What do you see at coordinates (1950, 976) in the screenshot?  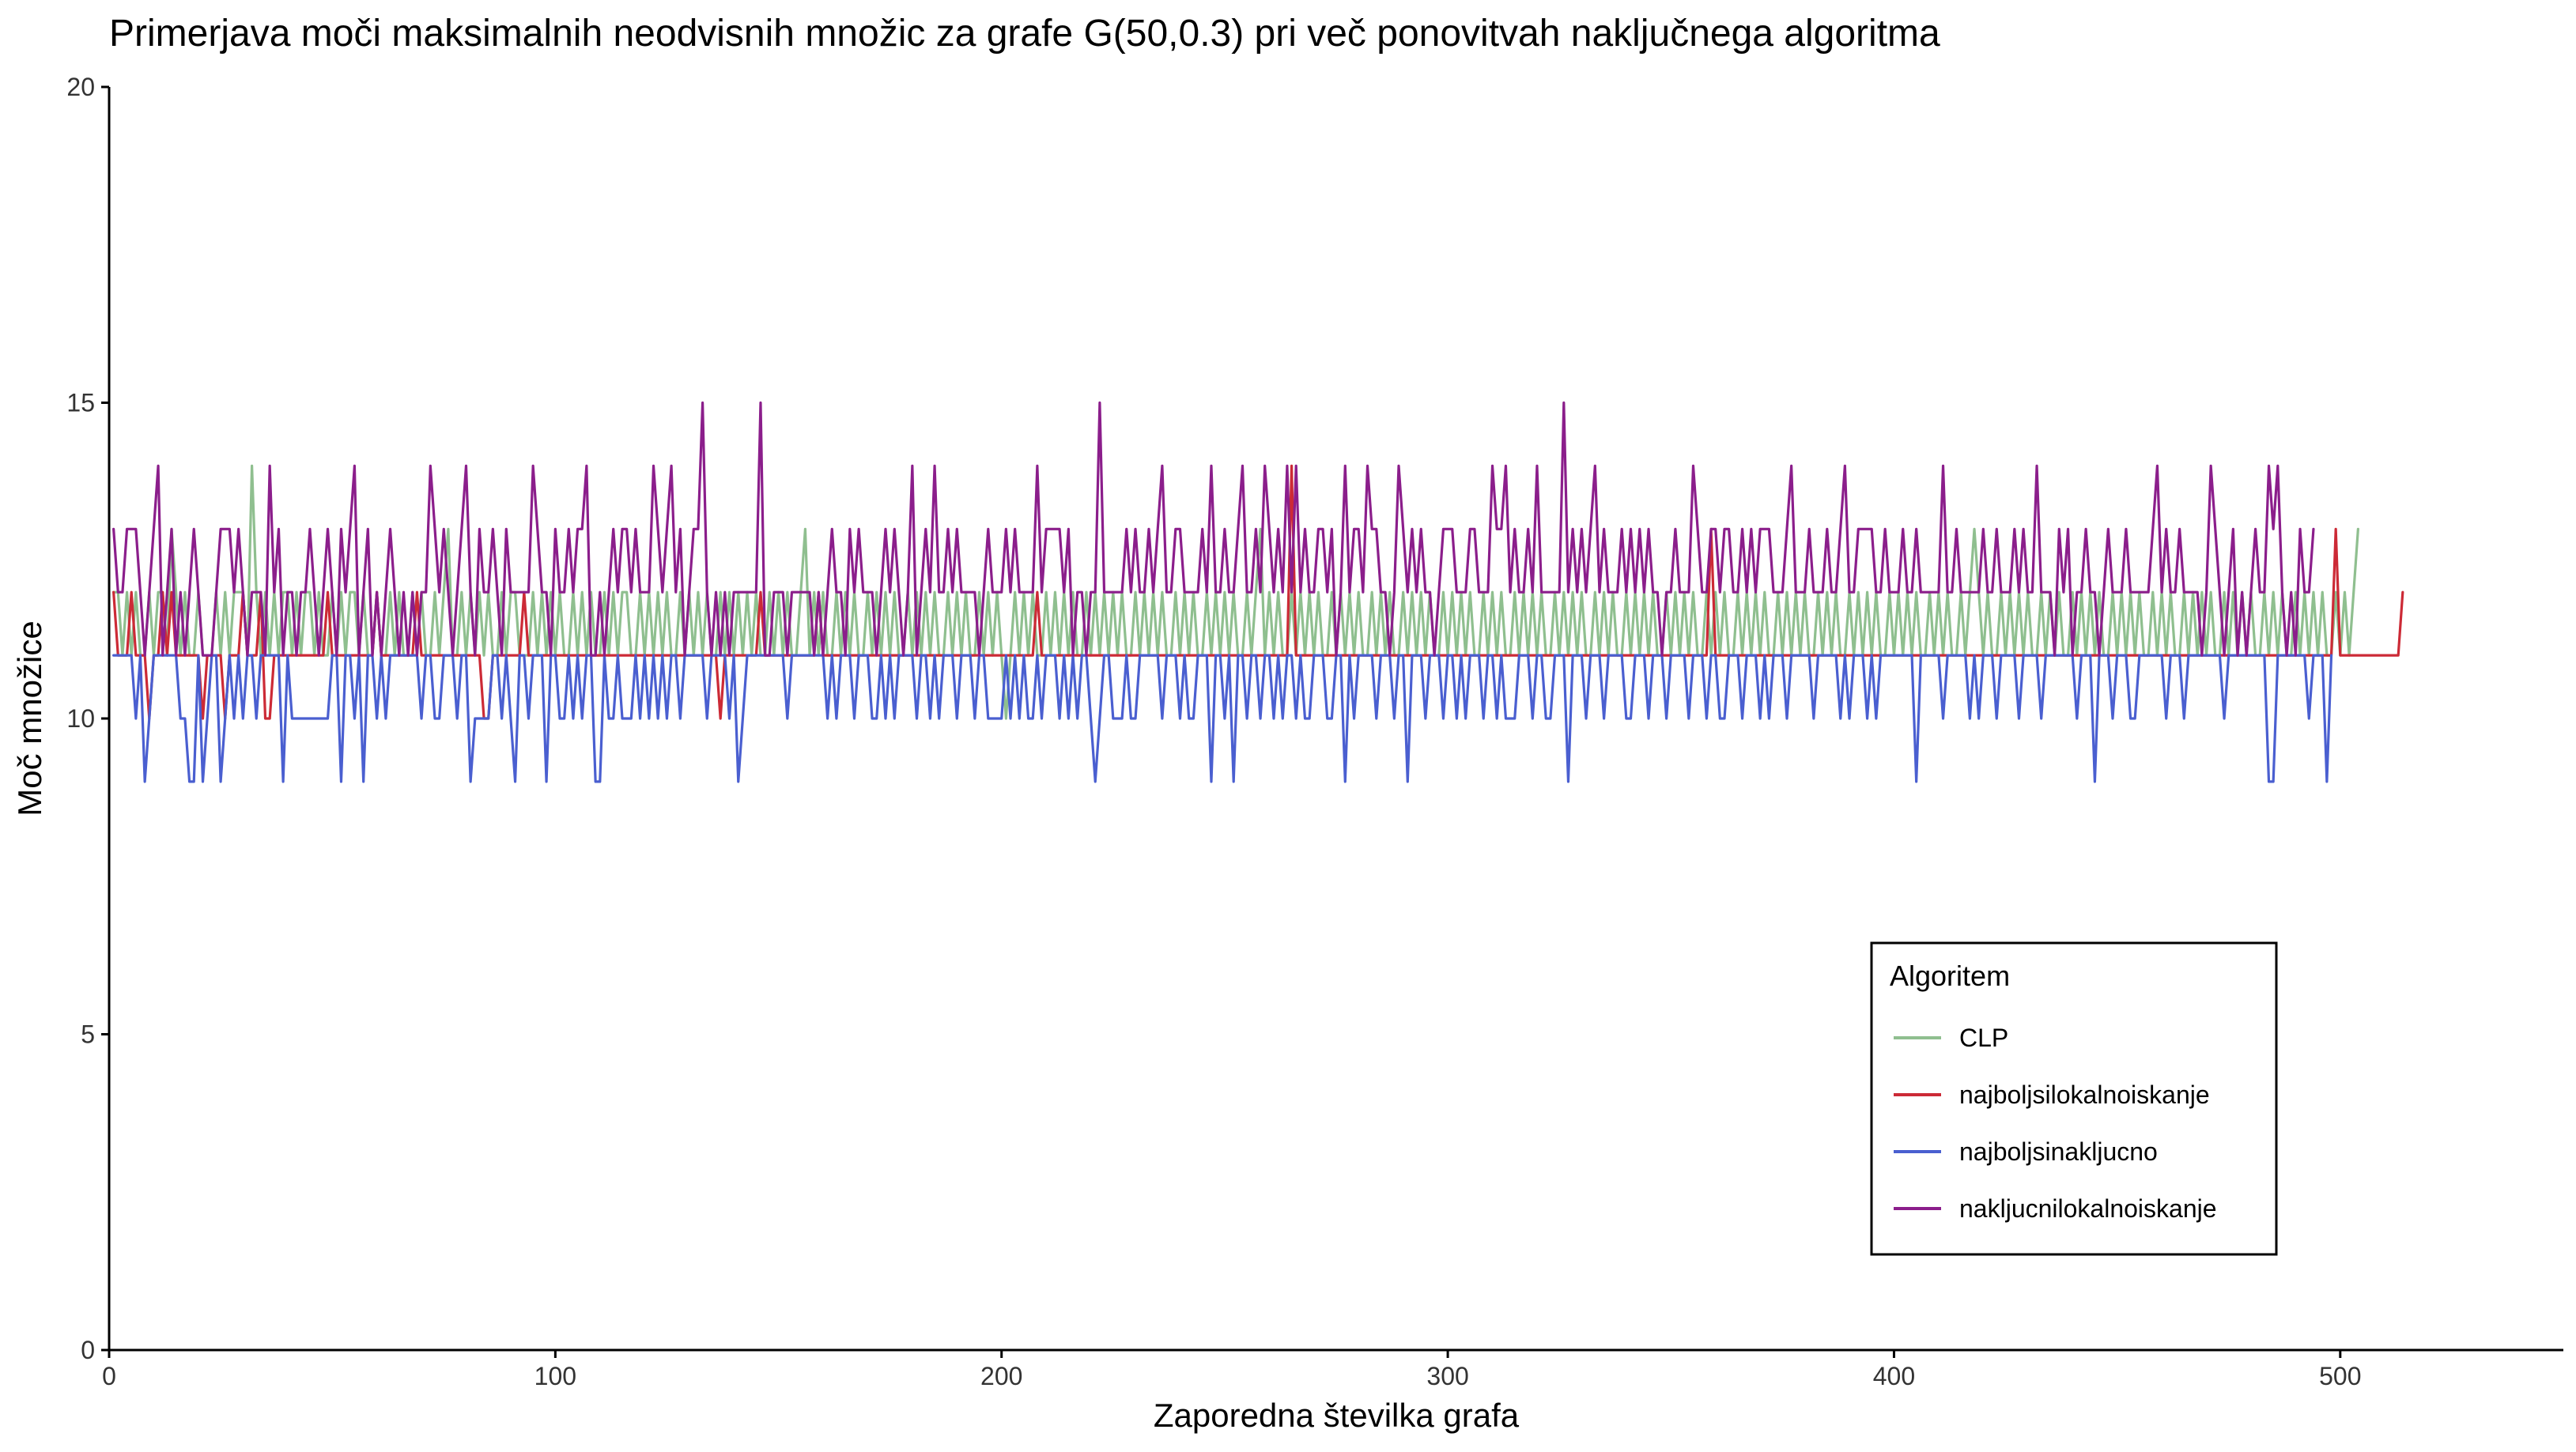 I see `legend-title: Algoritem` at bounding box center [1950, 976].